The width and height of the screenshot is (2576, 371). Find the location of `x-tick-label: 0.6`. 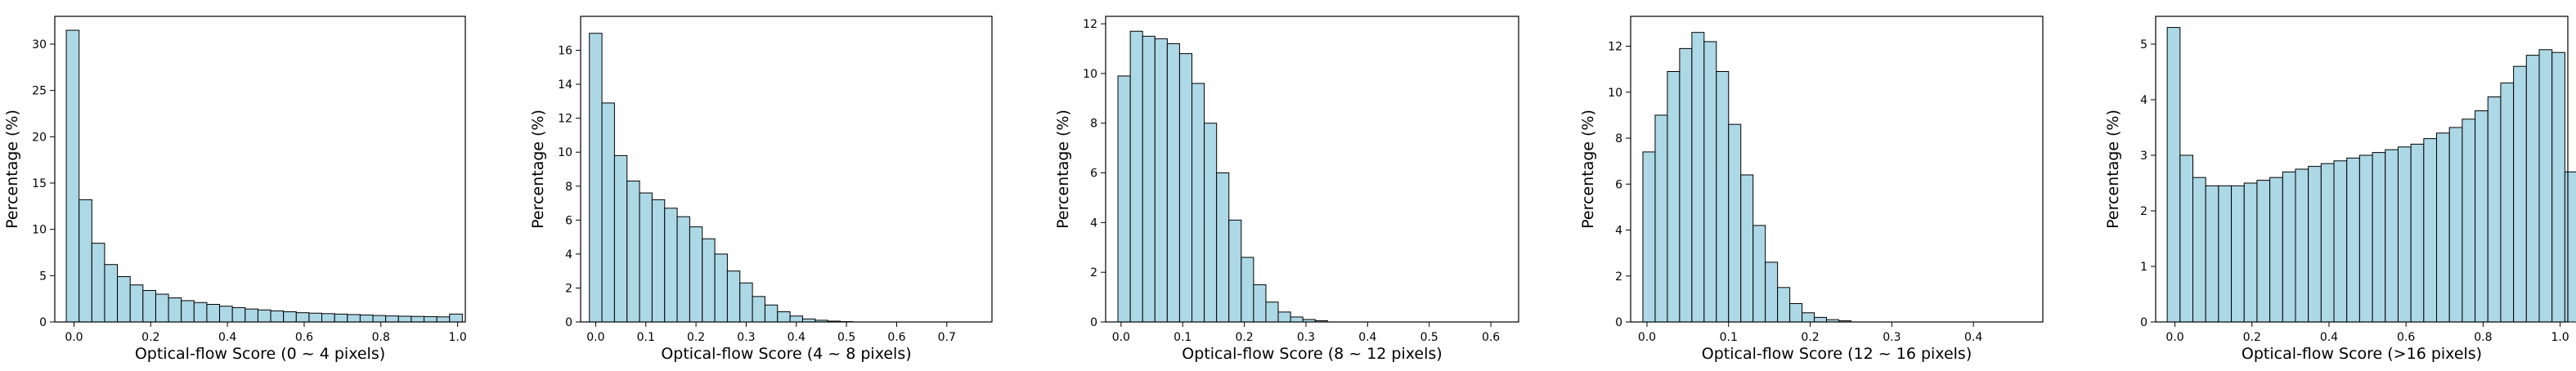

x-tick-label: 0.6 is located at coordinates (1491, 337).